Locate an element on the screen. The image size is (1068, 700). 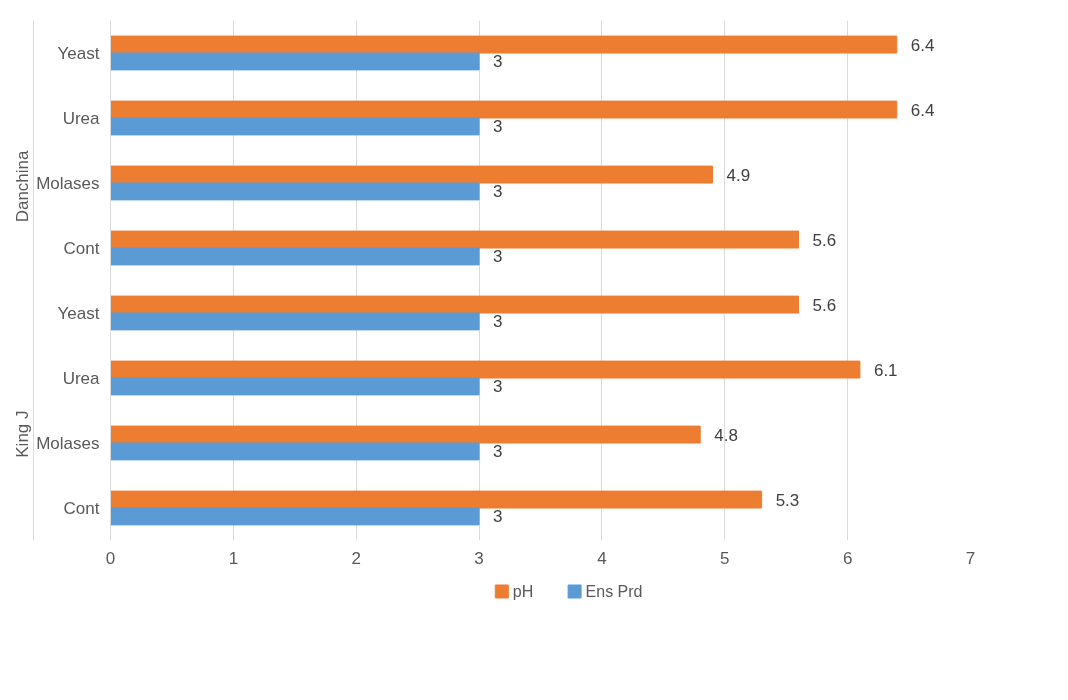
data-label: 5.3 is located at coordinates (787, 500).